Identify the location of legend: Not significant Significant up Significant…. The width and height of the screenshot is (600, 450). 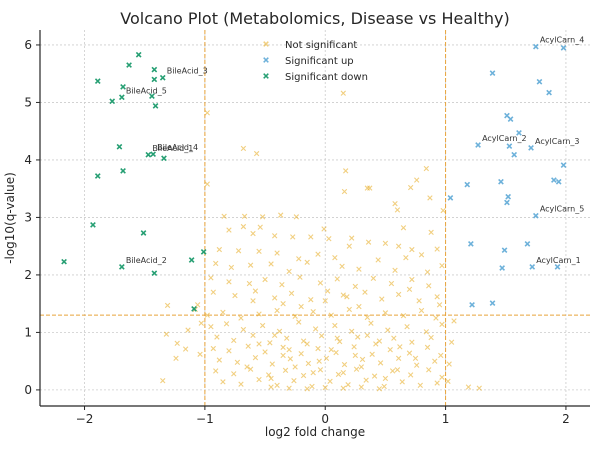
(315, 61).